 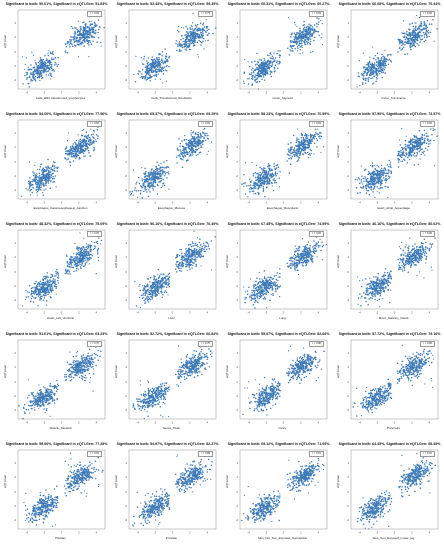 I want to click on point-cloud, so click(x=63, y=51).